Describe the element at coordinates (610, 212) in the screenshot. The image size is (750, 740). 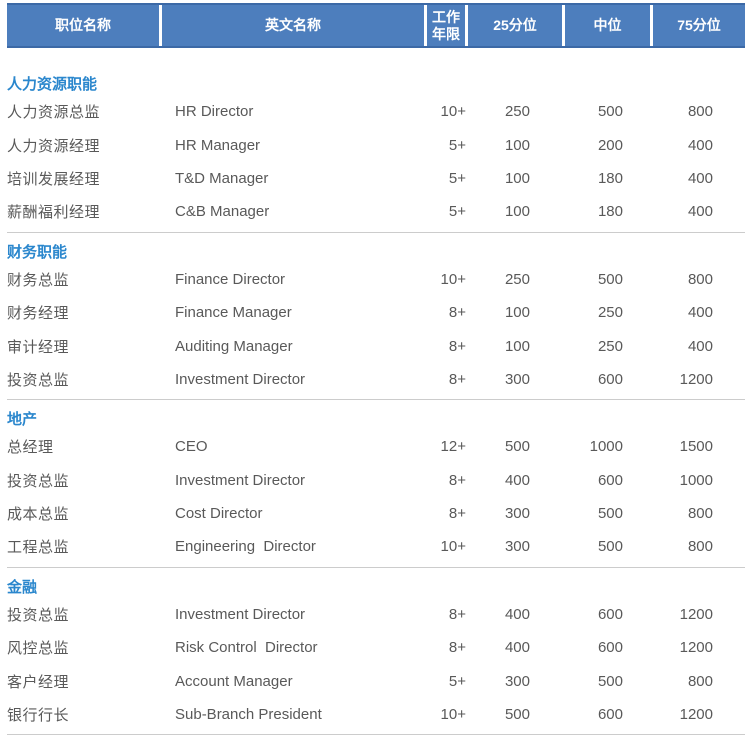
I see `median-value: 180` at that location.